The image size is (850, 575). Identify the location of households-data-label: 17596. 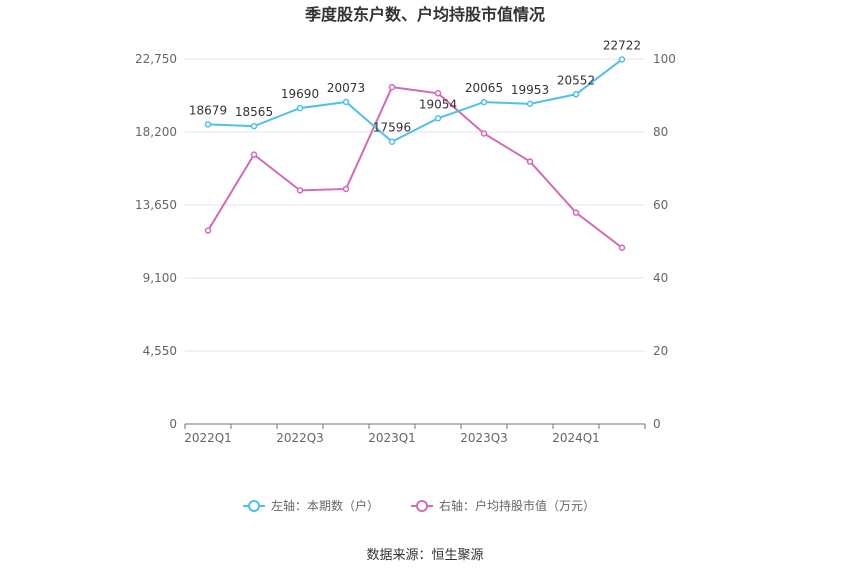
(392, 128).